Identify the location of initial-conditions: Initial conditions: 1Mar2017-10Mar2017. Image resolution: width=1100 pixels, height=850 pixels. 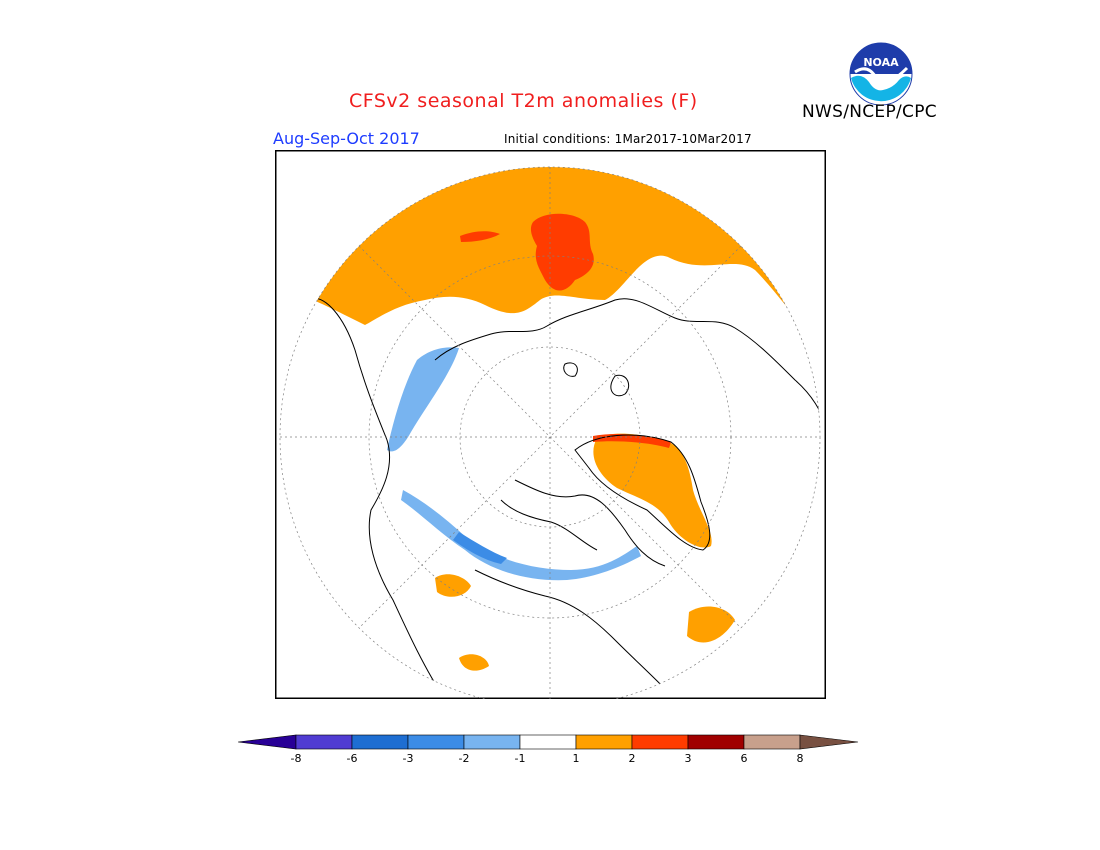
(628, 139).